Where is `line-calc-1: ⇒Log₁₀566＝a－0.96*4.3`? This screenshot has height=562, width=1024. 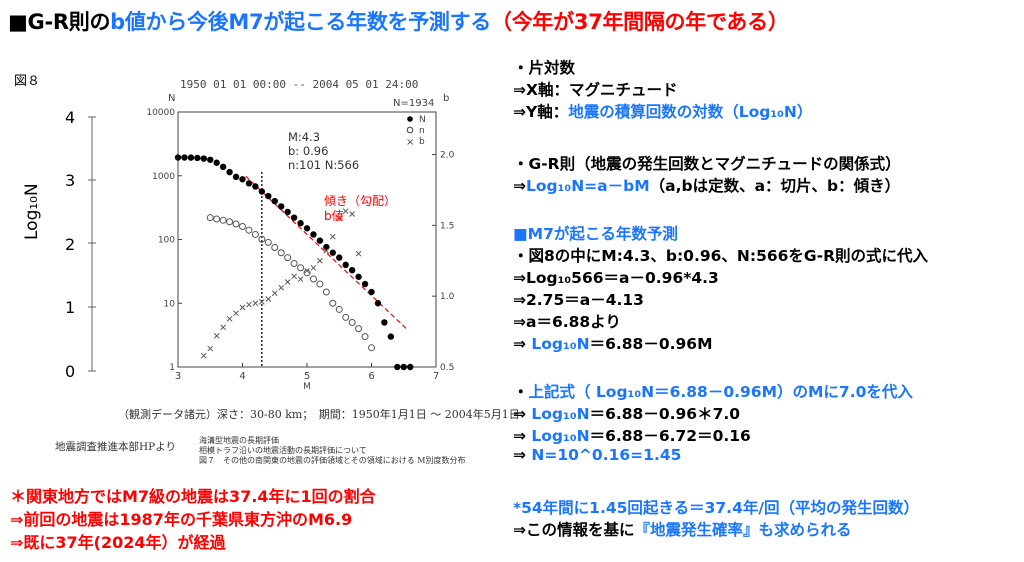 line-calc-1: ⇒Log₁₀566＝a－0.96*4.3 is located at coordinates (616, 278).